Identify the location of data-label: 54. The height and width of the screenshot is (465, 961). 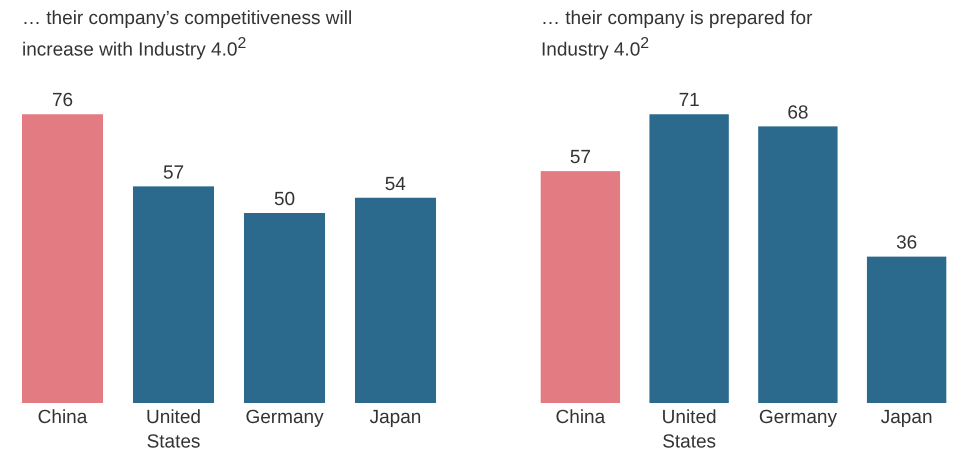
(395, 184).